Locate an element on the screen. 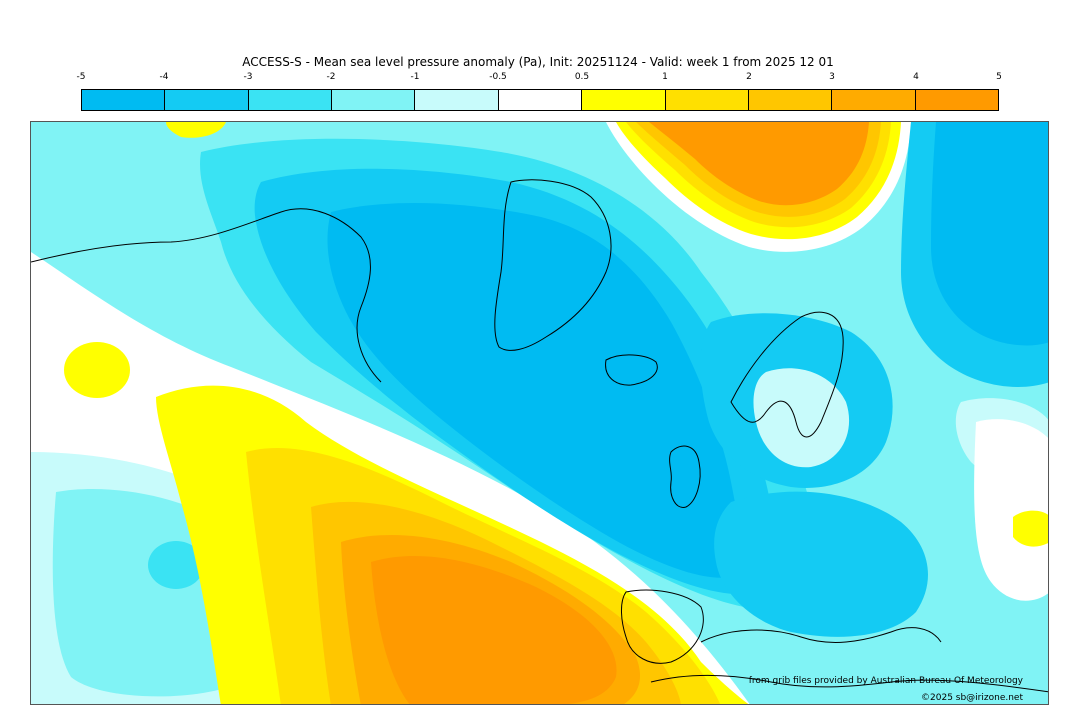 The height and width of the screenshot is (718, 1080). coastline-greenland is located at coordinates (553, 265).